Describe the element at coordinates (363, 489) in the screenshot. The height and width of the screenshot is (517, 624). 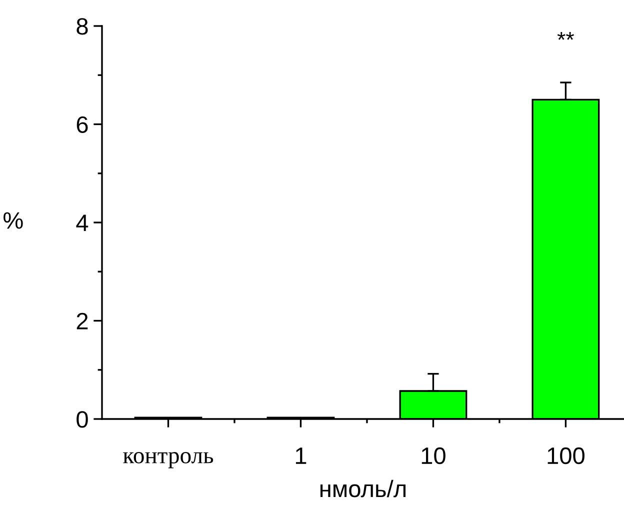
I see `x-axis-title: нмоль/л` at that location.